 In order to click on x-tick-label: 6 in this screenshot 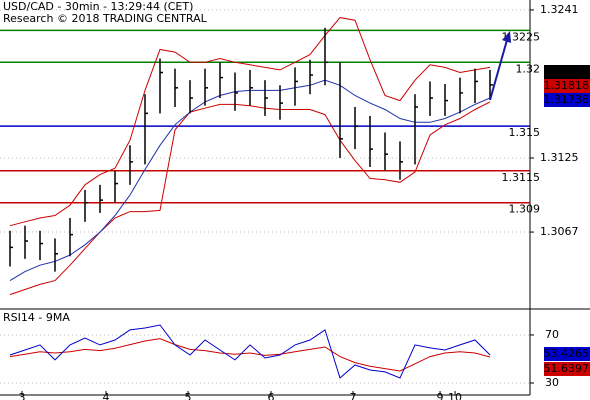, I will do `click(270, 395)`.